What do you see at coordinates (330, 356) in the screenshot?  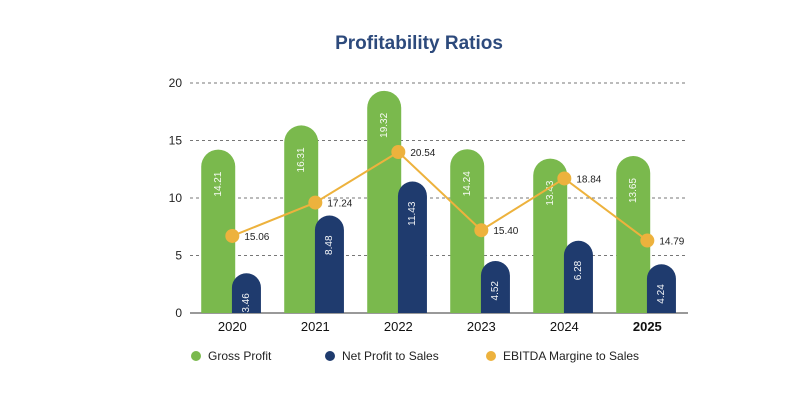 I see `legend-net-profit-marker` at bounding box center [330, 356].